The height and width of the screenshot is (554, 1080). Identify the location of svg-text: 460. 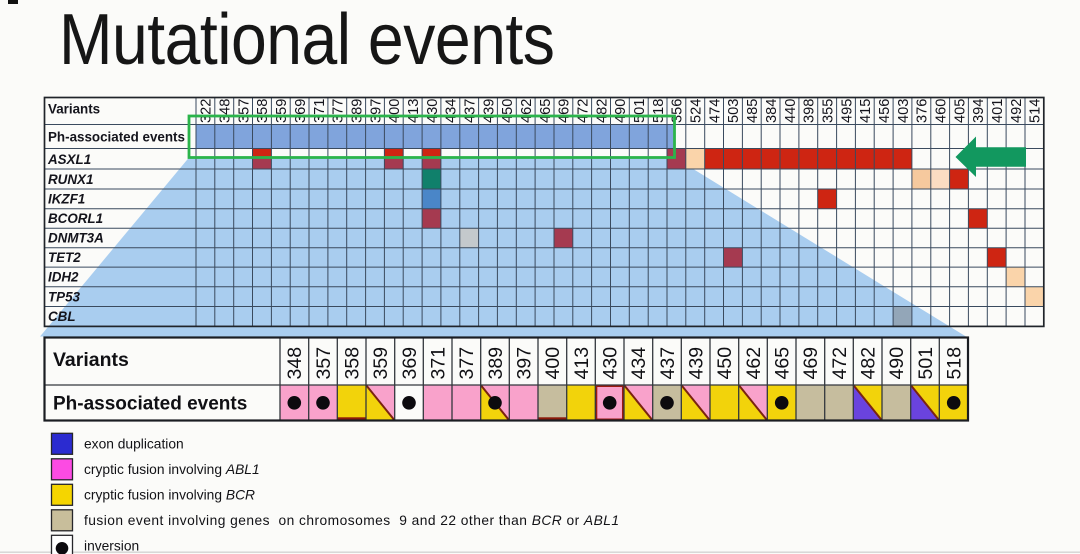
(942, 111).